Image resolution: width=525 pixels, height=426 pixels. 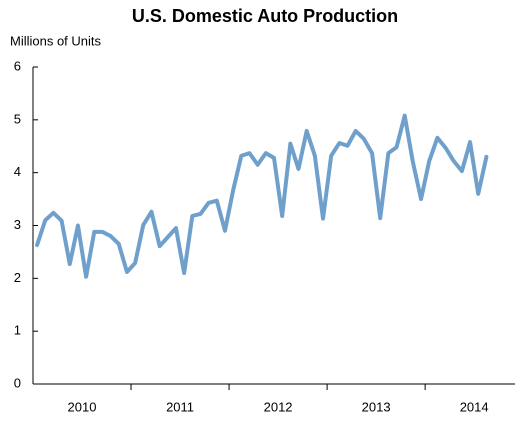 I want to click on y-tick-label: 4, so click(x=17, y=171).